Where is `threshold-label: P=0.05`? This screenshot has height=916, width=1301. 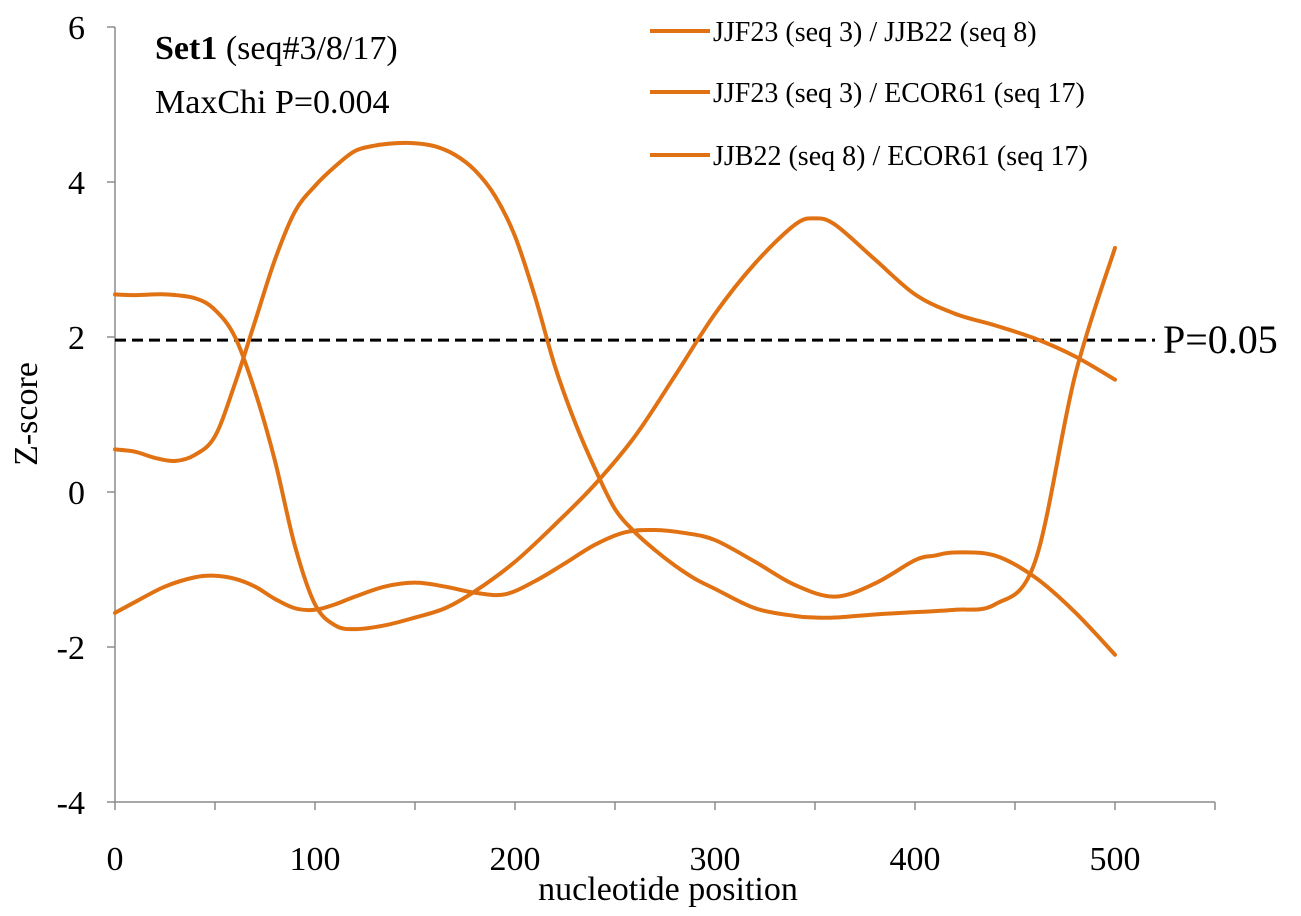
threshold-label: P=0.05 is located at coordinates (1220, 339).